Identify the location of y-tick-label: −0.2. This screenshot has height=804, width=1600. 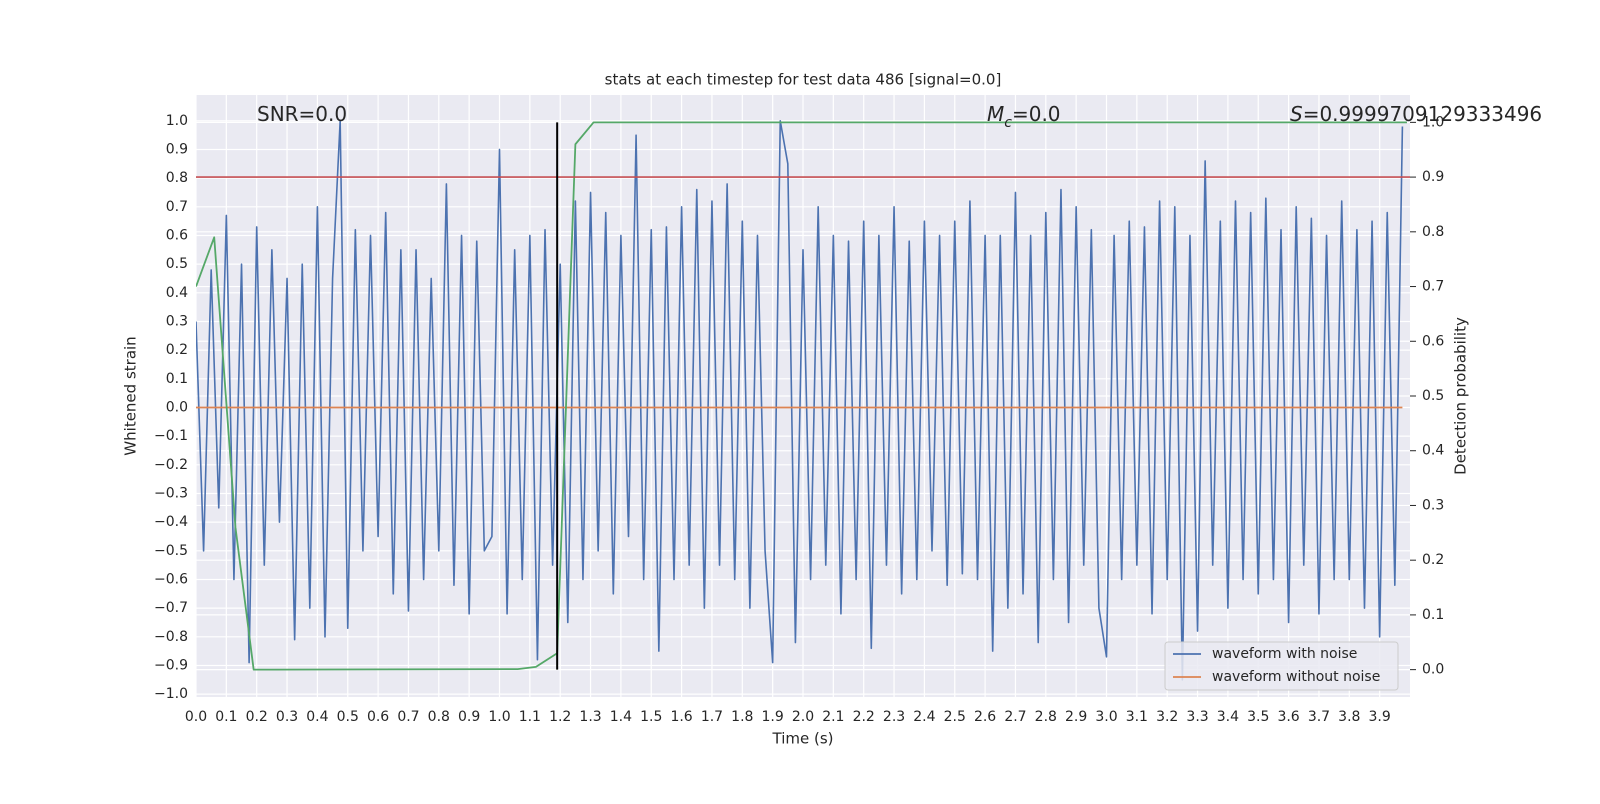
(171, 465).